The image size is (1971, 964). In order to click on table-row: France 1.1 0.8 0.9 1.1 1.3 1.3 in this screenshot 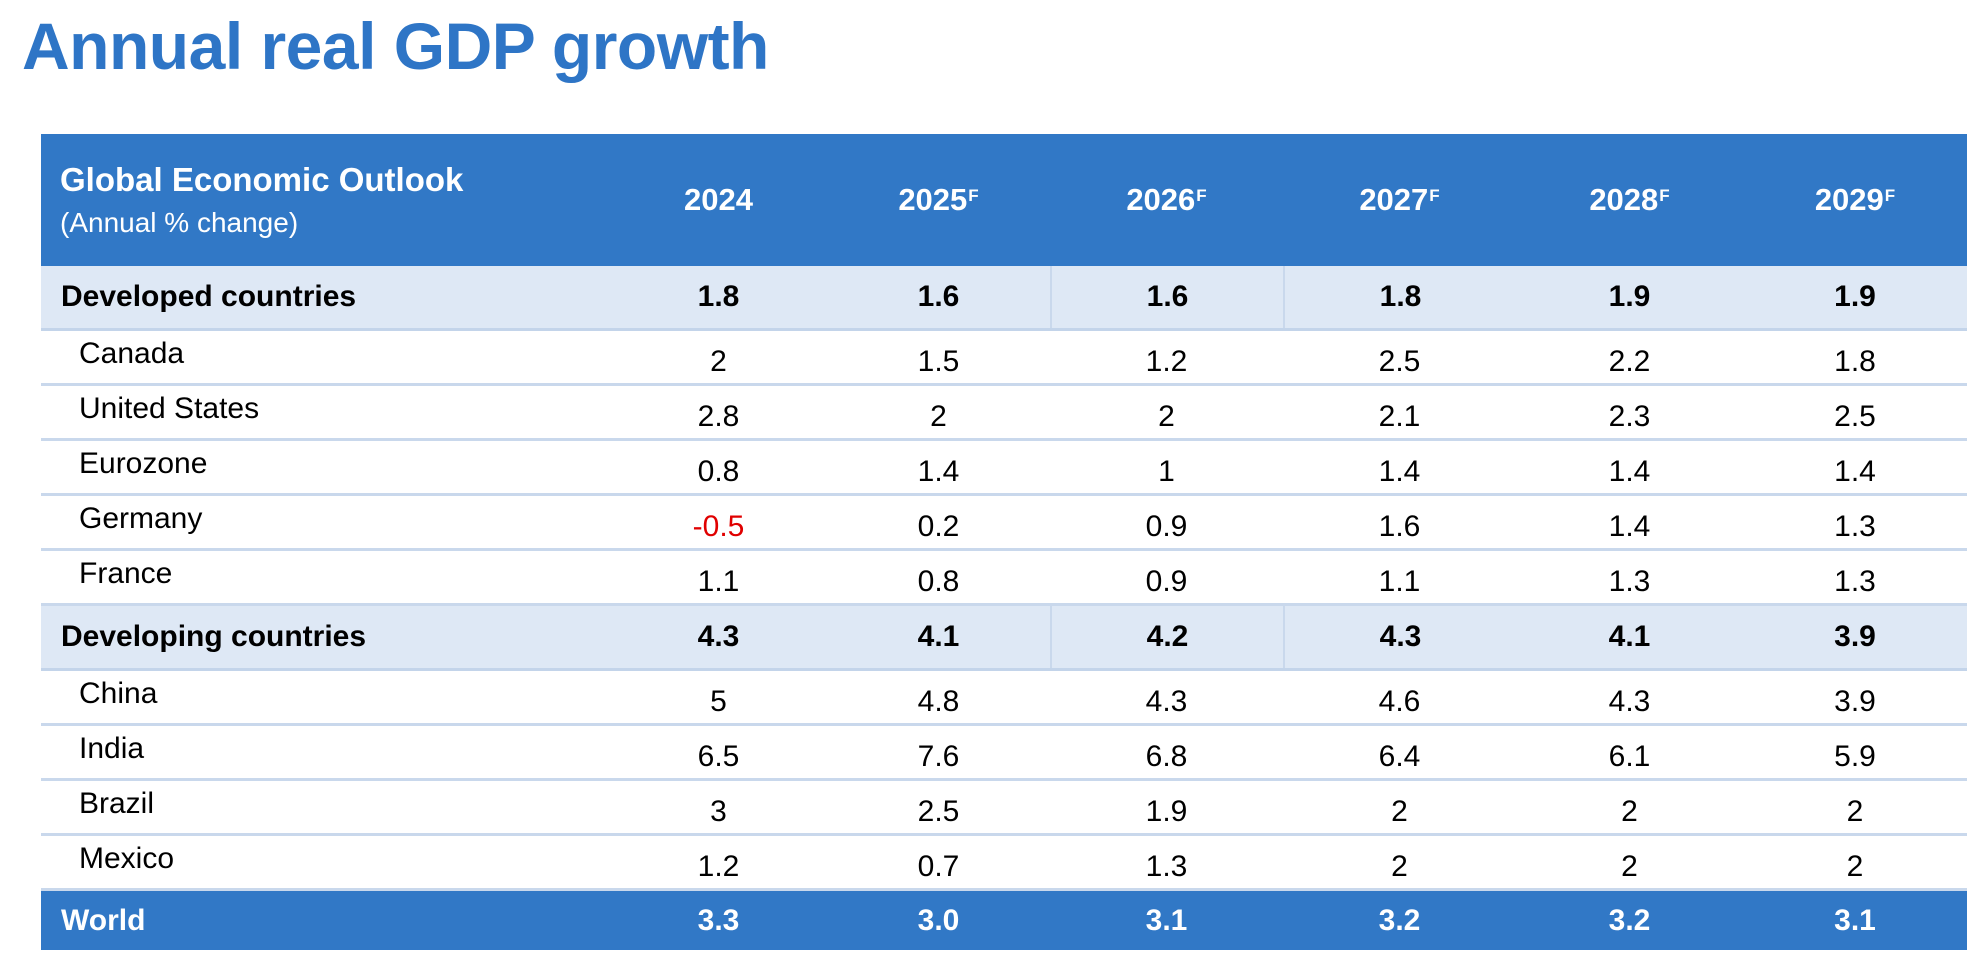, I will do `click(1004, 578)`.